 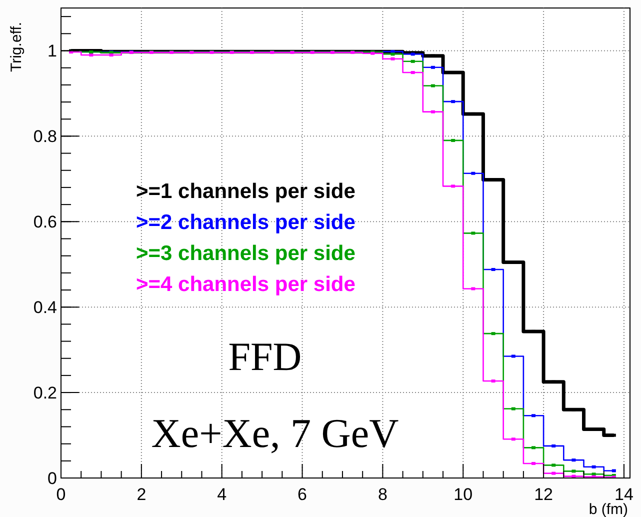 What do you see at coordinates (246, 191) in the screenshot?
I see `text: >=1 channels per side` at bounding box center [246, 191].